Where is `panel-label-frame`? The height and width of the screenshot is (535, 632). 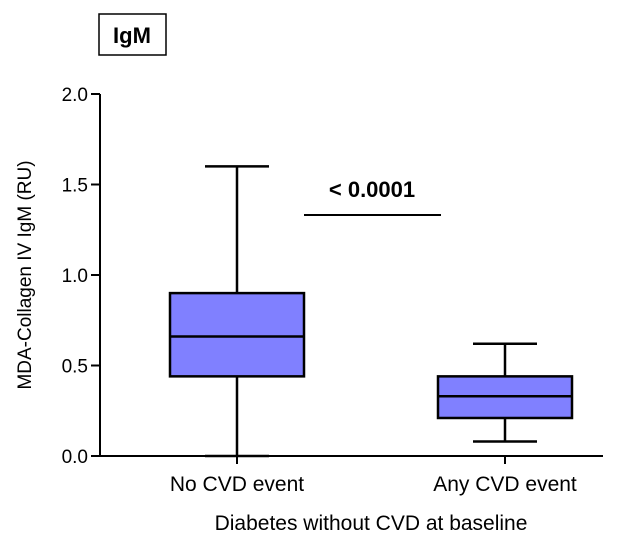
panel-label-frame is located at coordinates (132, 34).